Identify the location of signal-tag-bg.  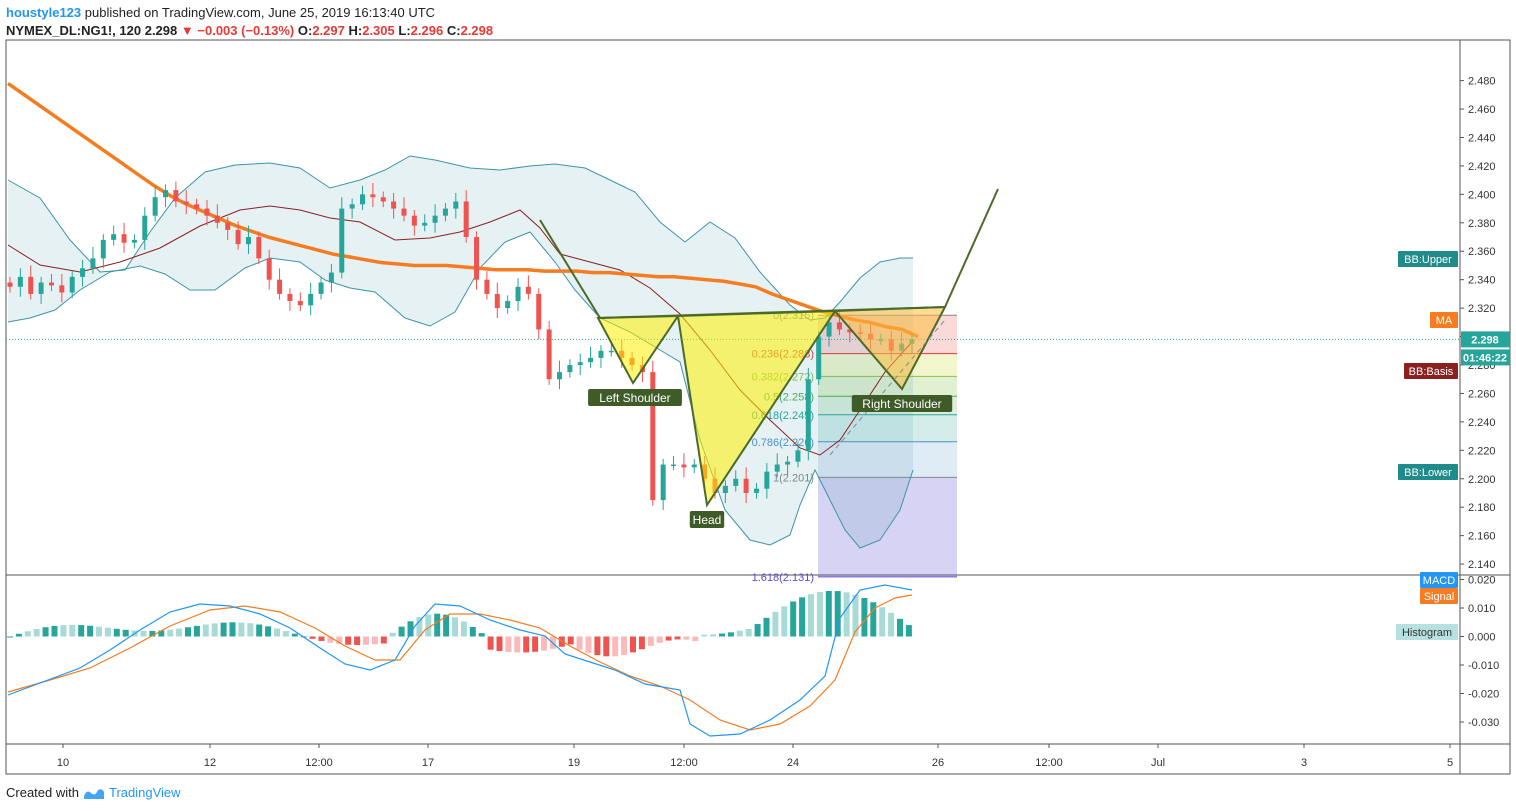
(1439, 596).